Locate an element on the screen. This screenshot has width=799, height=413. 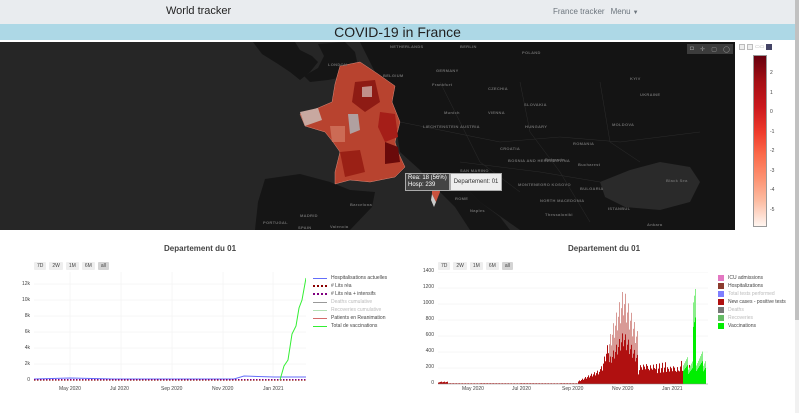
map-place-label: BULGARIA is located at coordinates (592, 188).